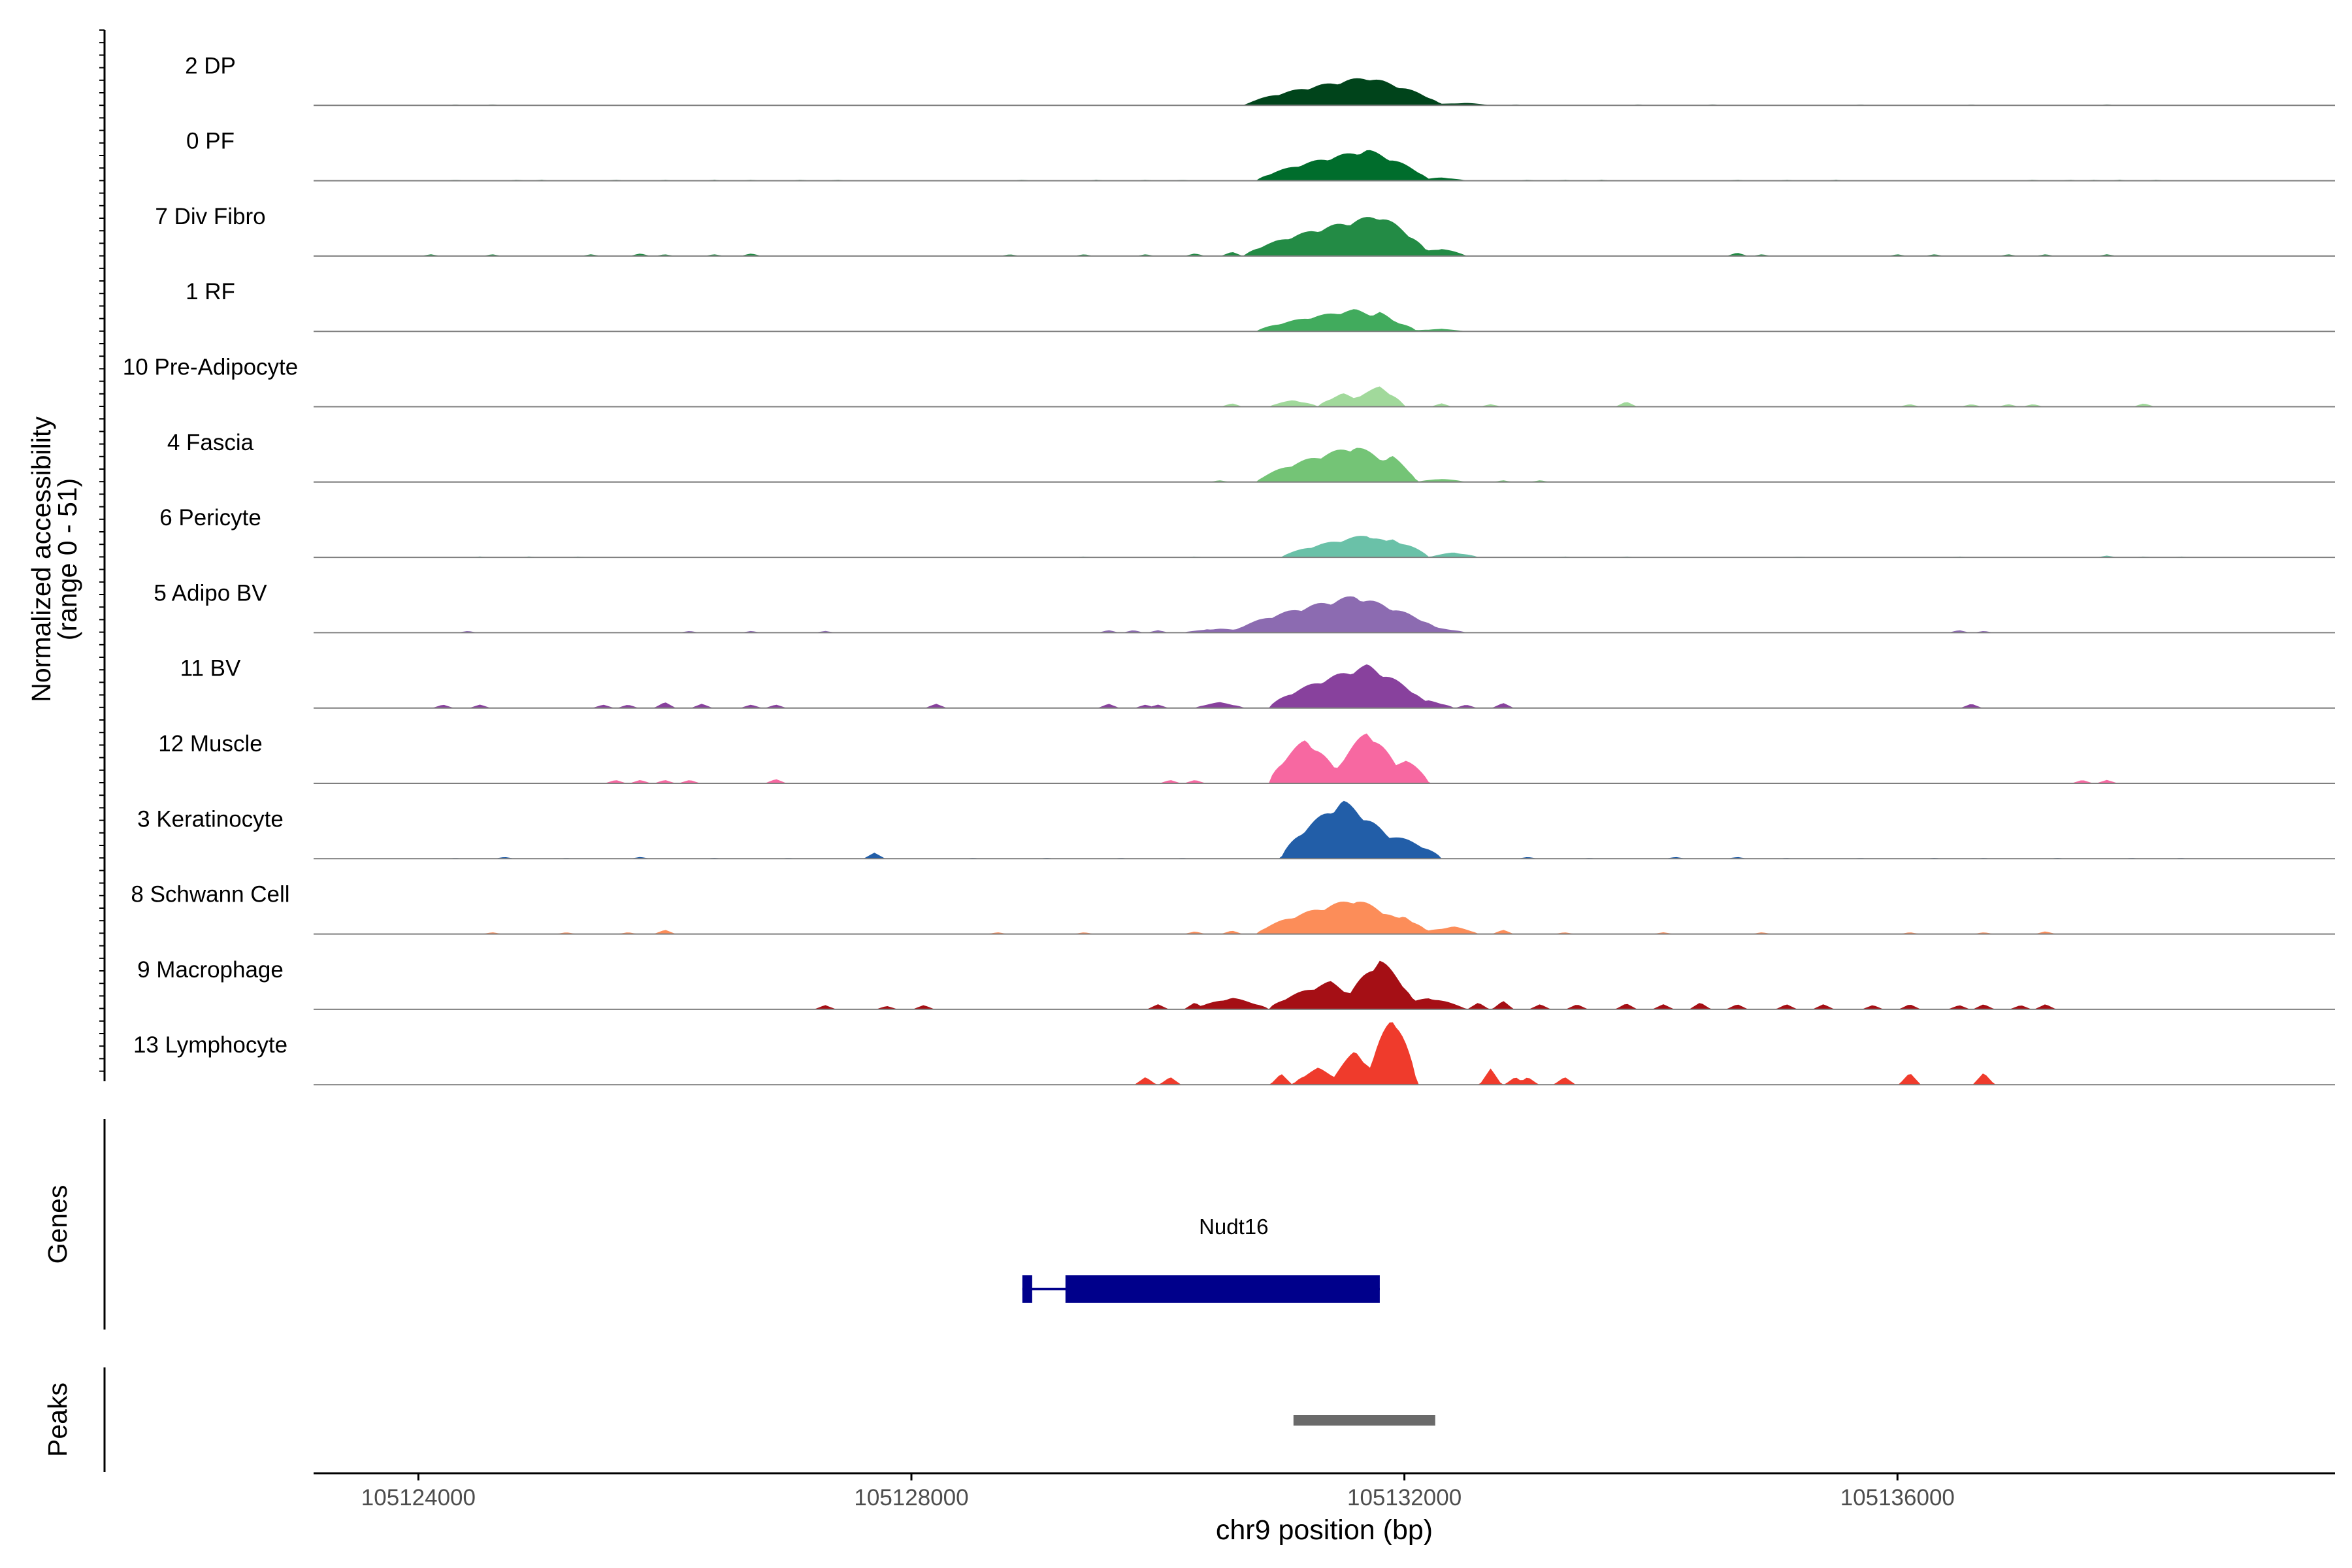 The image size is (2352, 1568). I want to click on gene-track: Nudt16, so click(1201, 1259).